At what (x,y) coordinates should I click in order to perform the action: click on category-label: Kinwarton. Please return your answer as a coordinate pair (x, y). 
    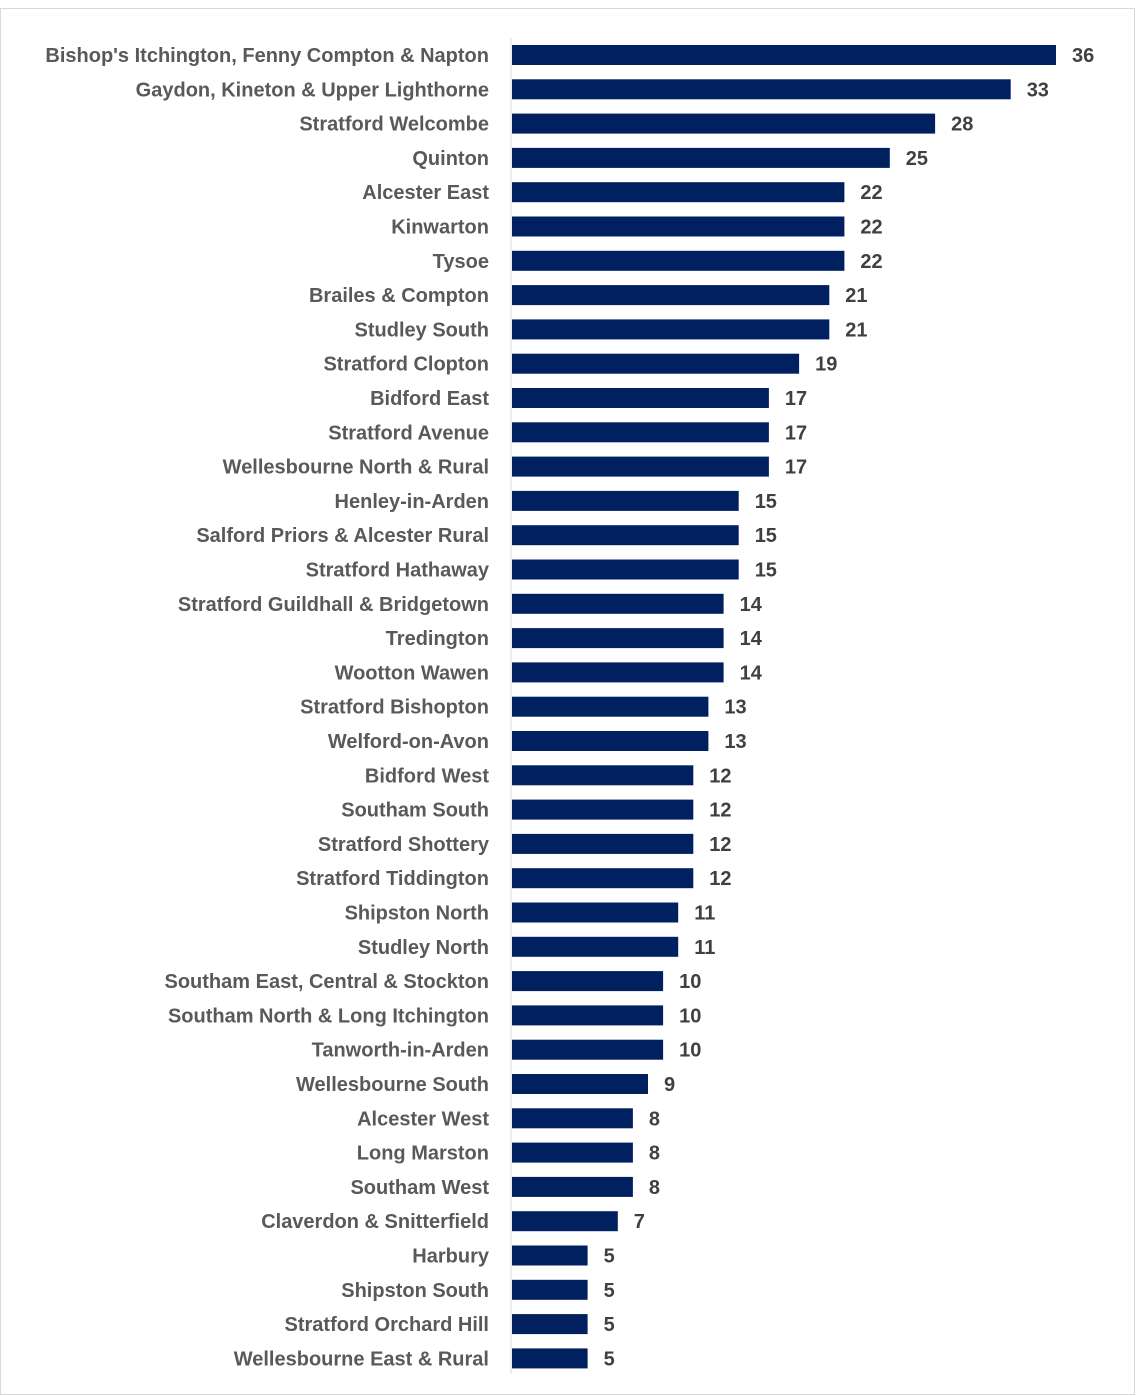
    Looking at the image, I should click on (440, 228).